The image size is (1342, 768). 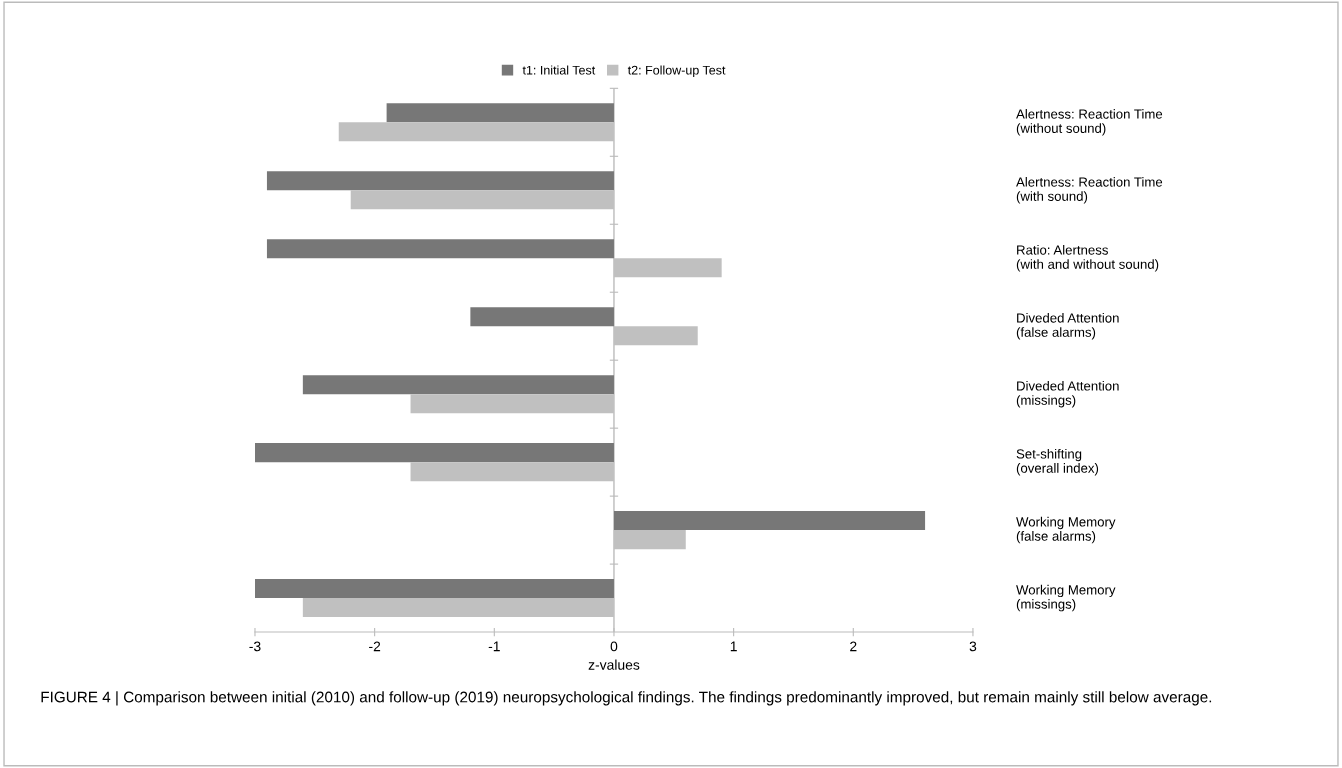 I want to click on x-tick-label: -2, so click(x=375, y=646).